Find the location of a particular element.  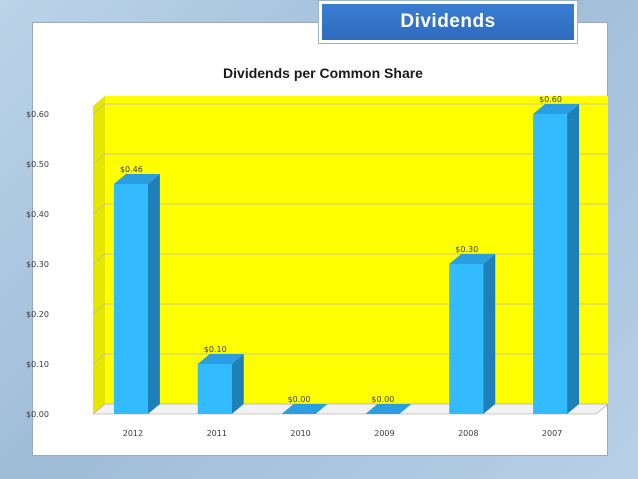

x-tick-label: 2011 is located at coordinates (217, 433).